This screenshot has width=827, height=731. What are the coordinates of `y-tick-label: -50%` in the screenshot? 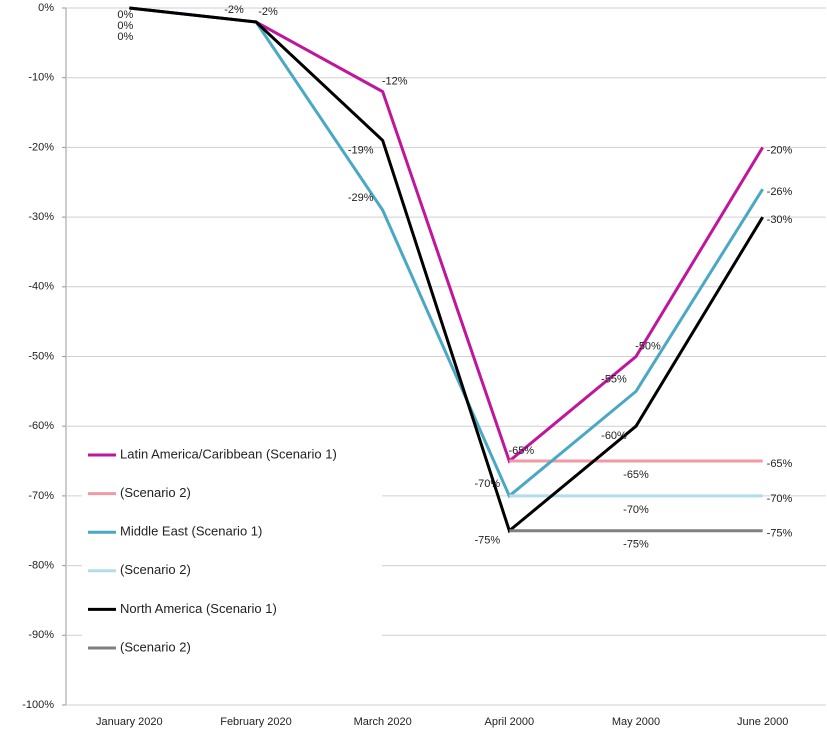 It's located at (41, 356).